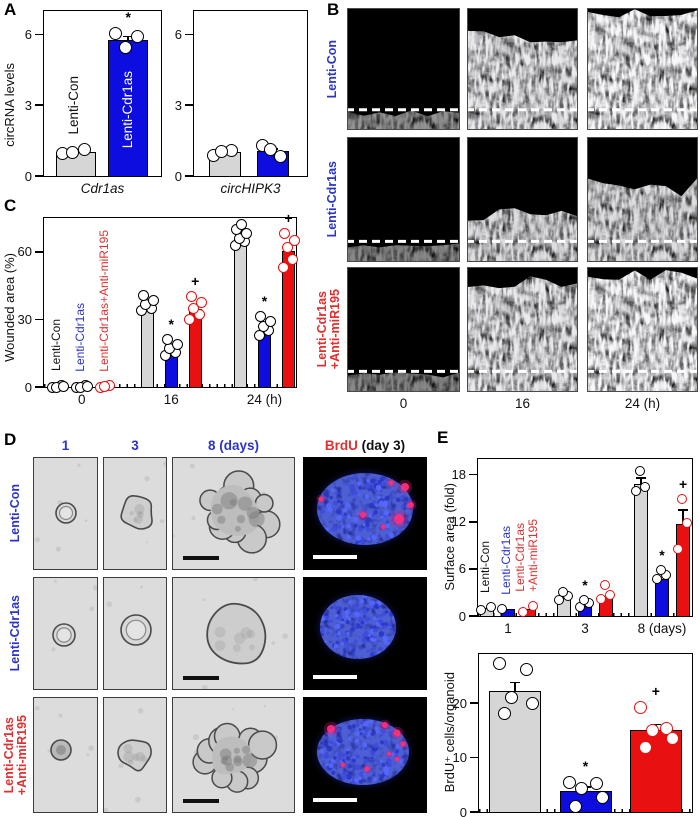 The width and height of the screenshot is (700, 817). What do you see at coordinates (532, 556) in the screenshot?
I see `bar-label-line: +Anti-miR195` at bounding box center [532, 556].